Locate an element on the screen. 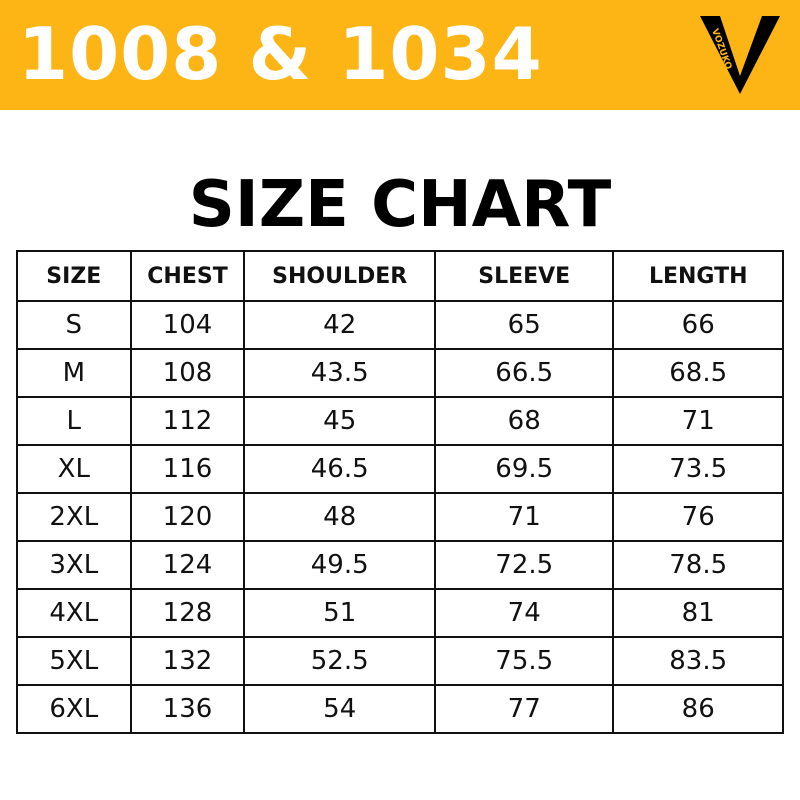 The width and height of the screenshot is (800, 800). table-cell: 136 is located at coordinates (187, 709).